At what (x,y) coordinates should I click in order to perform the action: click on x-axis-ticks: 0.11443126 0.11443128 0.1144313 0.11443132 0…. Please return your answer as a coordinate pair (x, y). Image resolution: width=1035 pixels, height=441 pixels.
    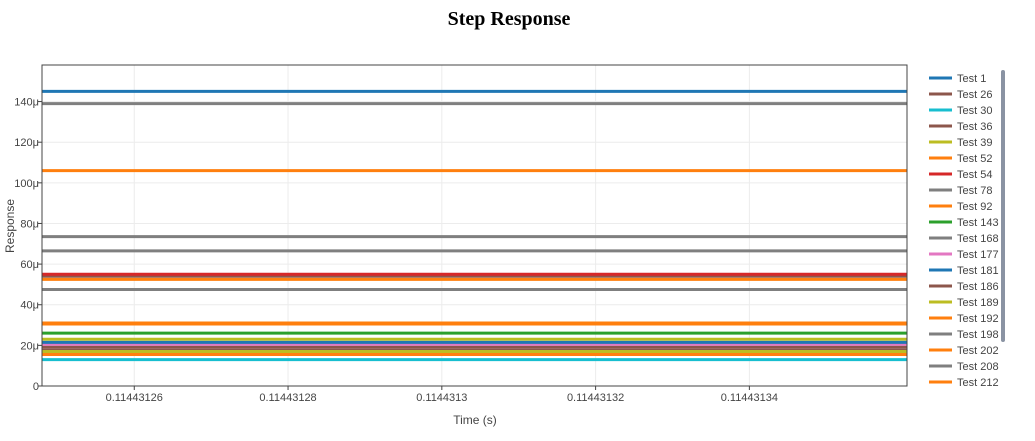
    Looking at the image, I should click on (442, 395).